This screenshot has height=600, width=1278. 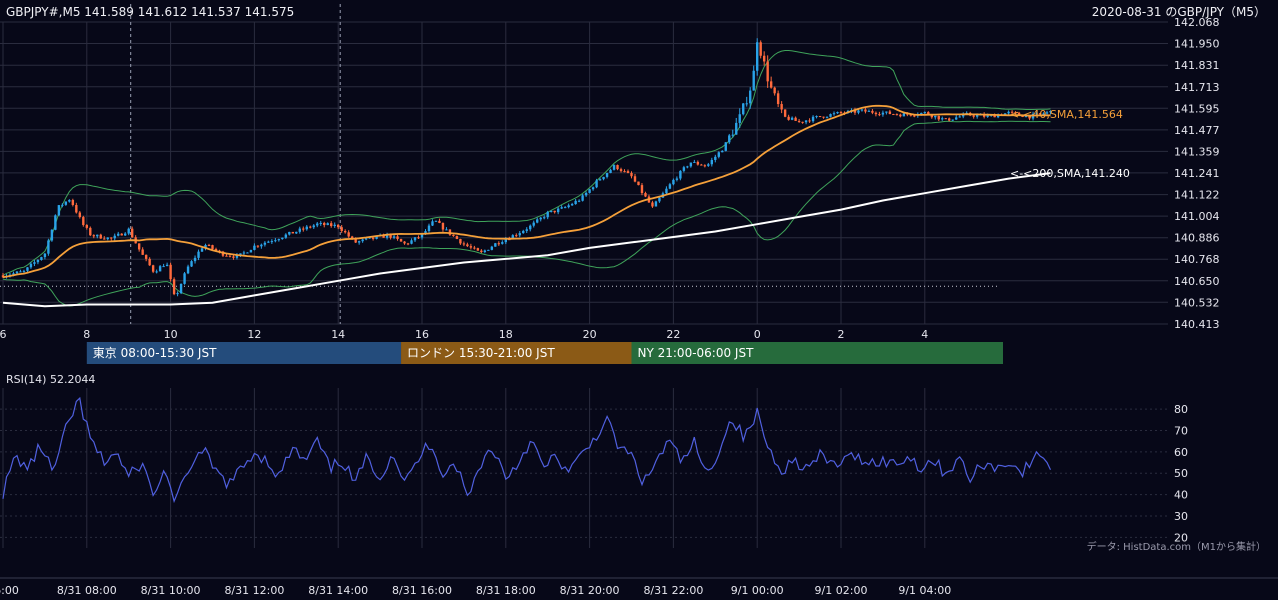 I want to click on rsi-time-tick-label: 06:00, so click(x=9, y=590).